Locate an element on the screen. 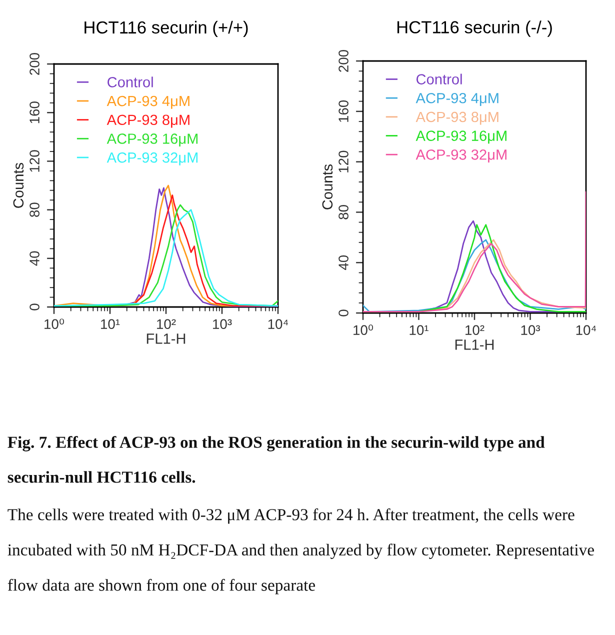 The height and width of the screenshot is (635, 615). chart-title: HCT116 securin (-/-) is located at coordinates (474, 28).